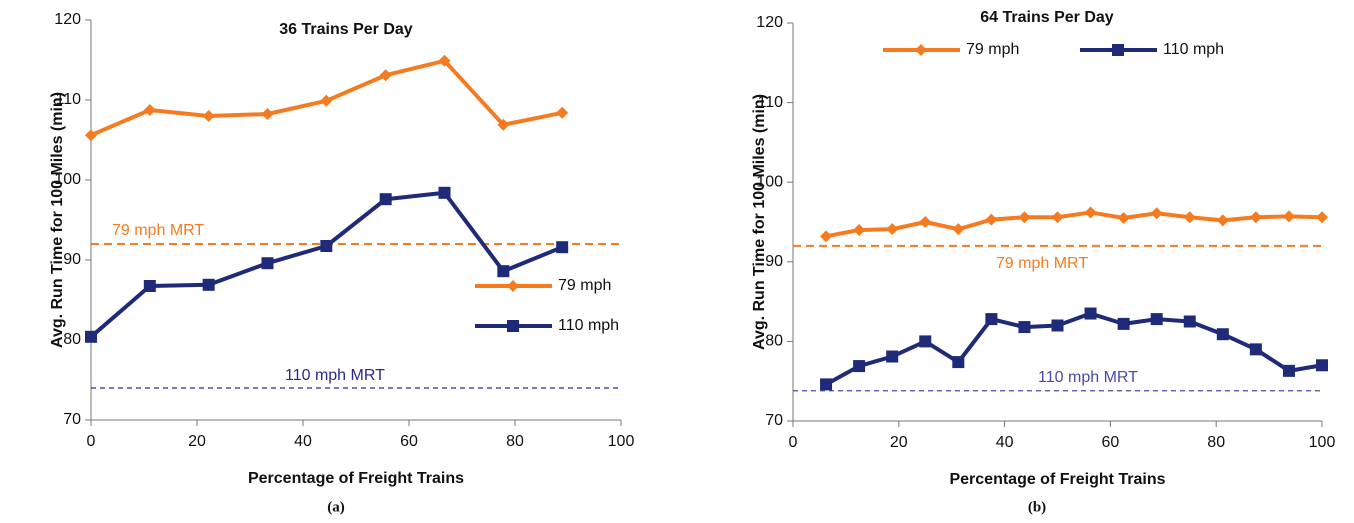  What do you see at coordinates (346, 29) in the screenshot?
I see `chart-title: 36 Trains Per Day` at bounding box center [346, 29].